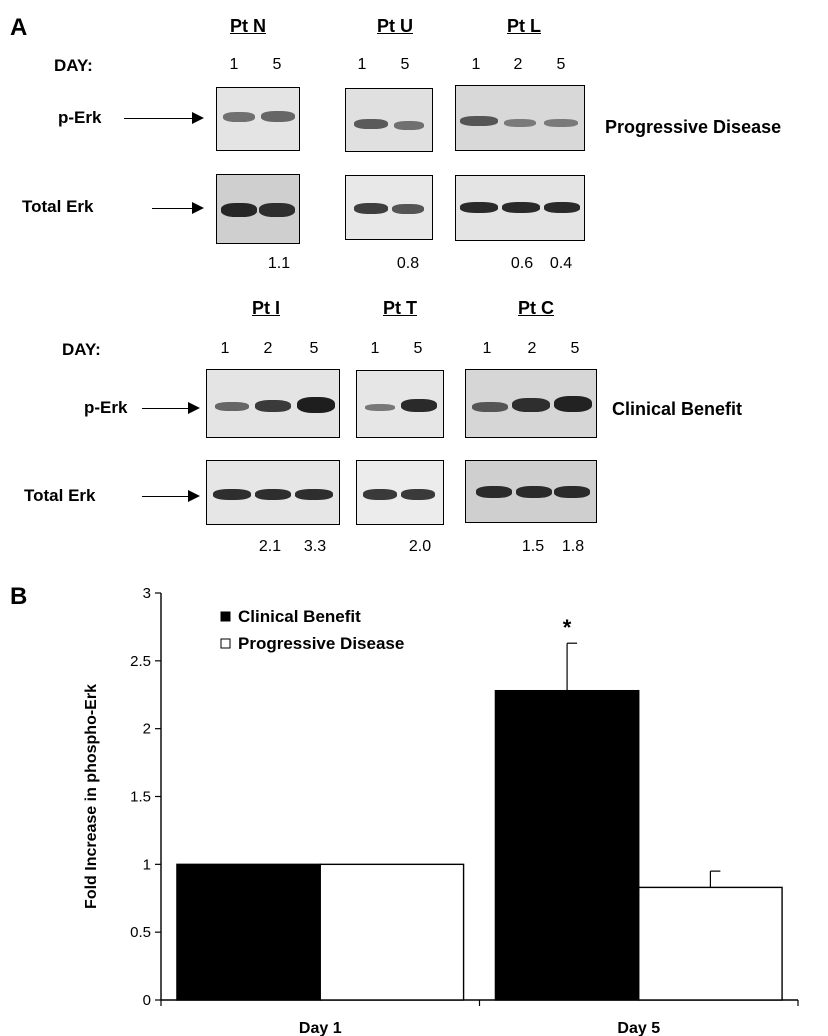 The width and height of the screenshot is (828, 1036). Describe the element at coordinates (60, 495) in the screenshot. I see `total-erk-label-bottom: Total Erk` at that location.